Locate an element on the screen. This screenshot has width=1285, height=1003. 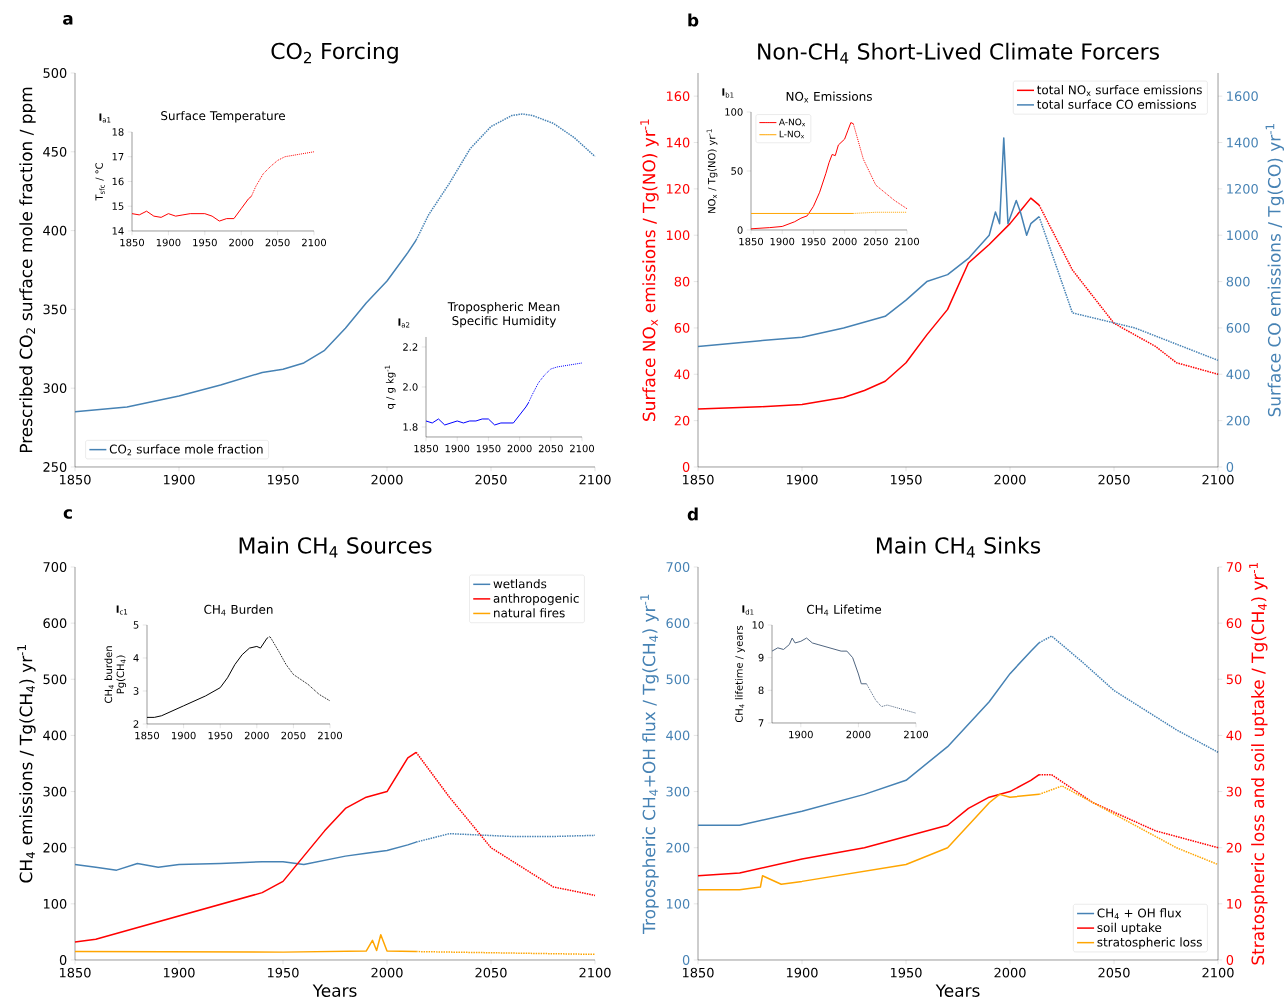
y-tick-label: 7 is located at coordinates (761, 723).